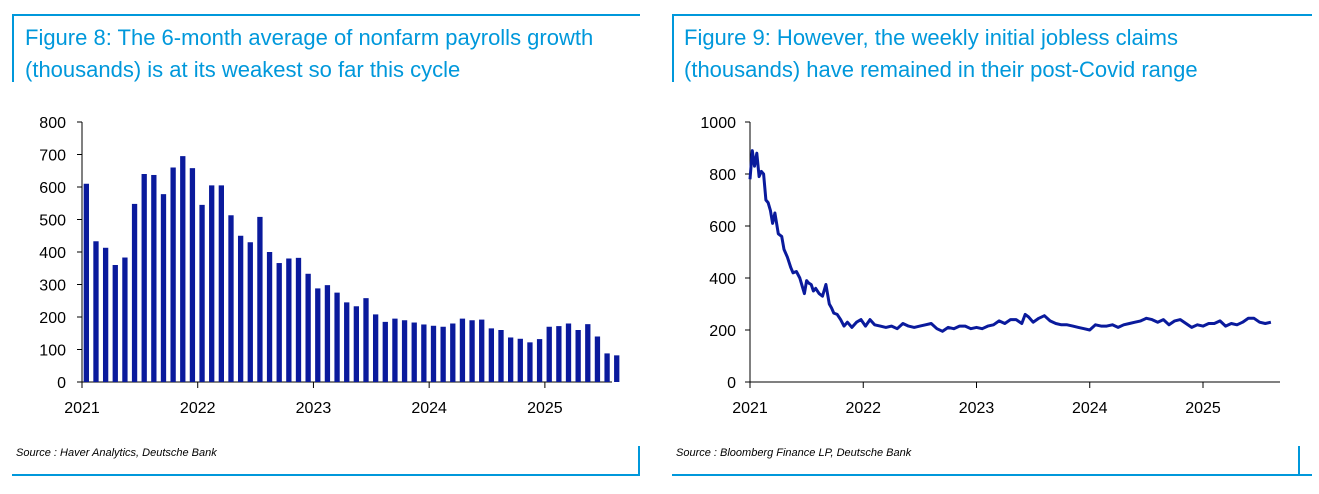 This screenshot has width=1319, height=494. Describe the element at coordinates (13, 48) in the screenshot. I see `figure-8-title-bar` at that location.